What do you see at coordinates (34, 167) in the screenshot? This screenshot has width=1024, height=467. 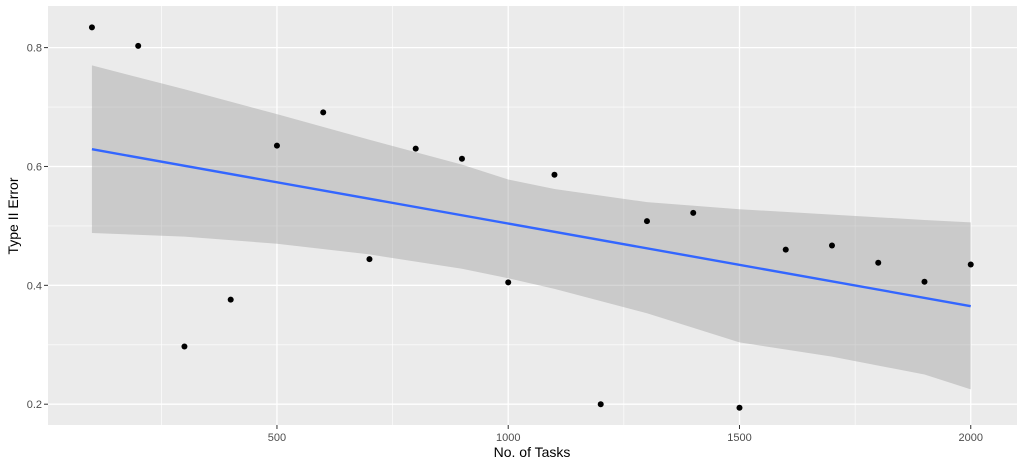 I see `y-tick-label: 0.6` at bounding box center [34, 167].